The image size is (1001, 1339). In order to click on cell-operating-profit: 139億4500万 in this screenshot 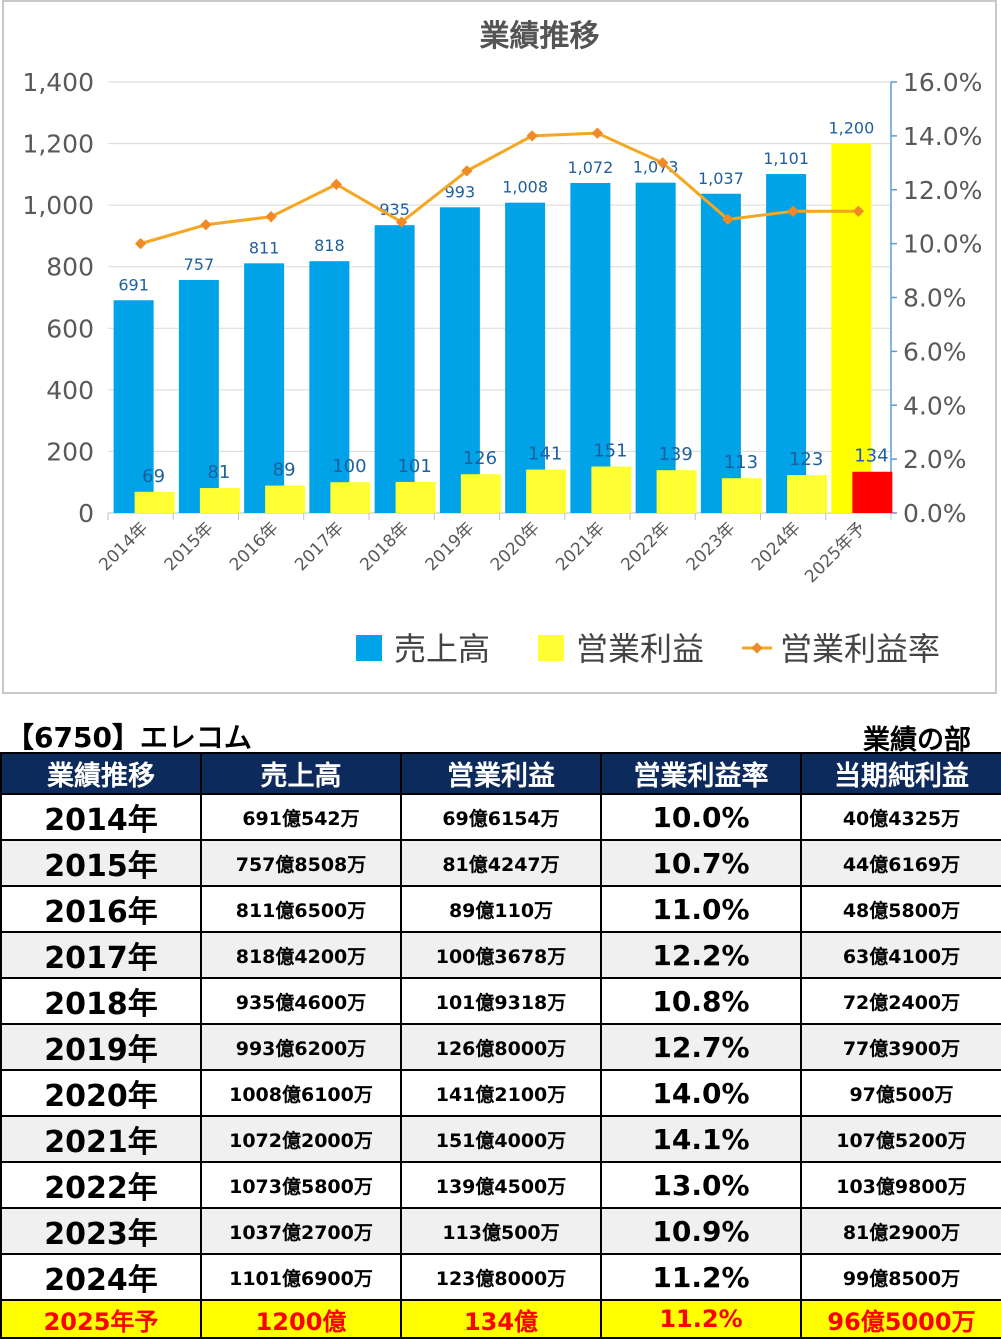, I will do `click(501, 1185)`.